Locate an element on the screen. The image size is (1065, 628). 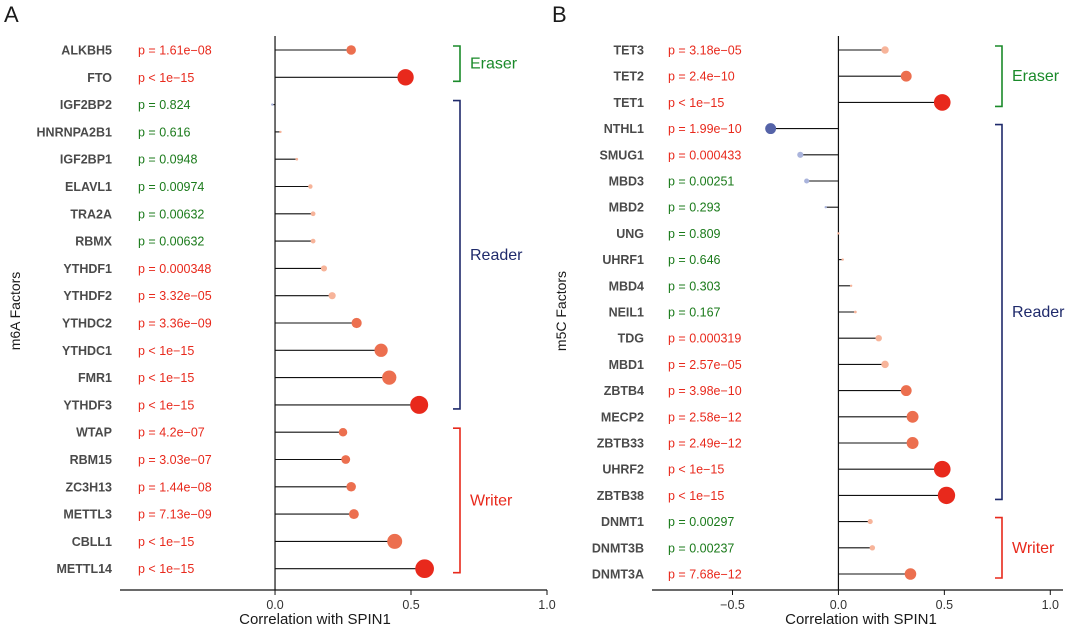
gene-label: HNRNPA2B1 is located at coordinates (75, 132).